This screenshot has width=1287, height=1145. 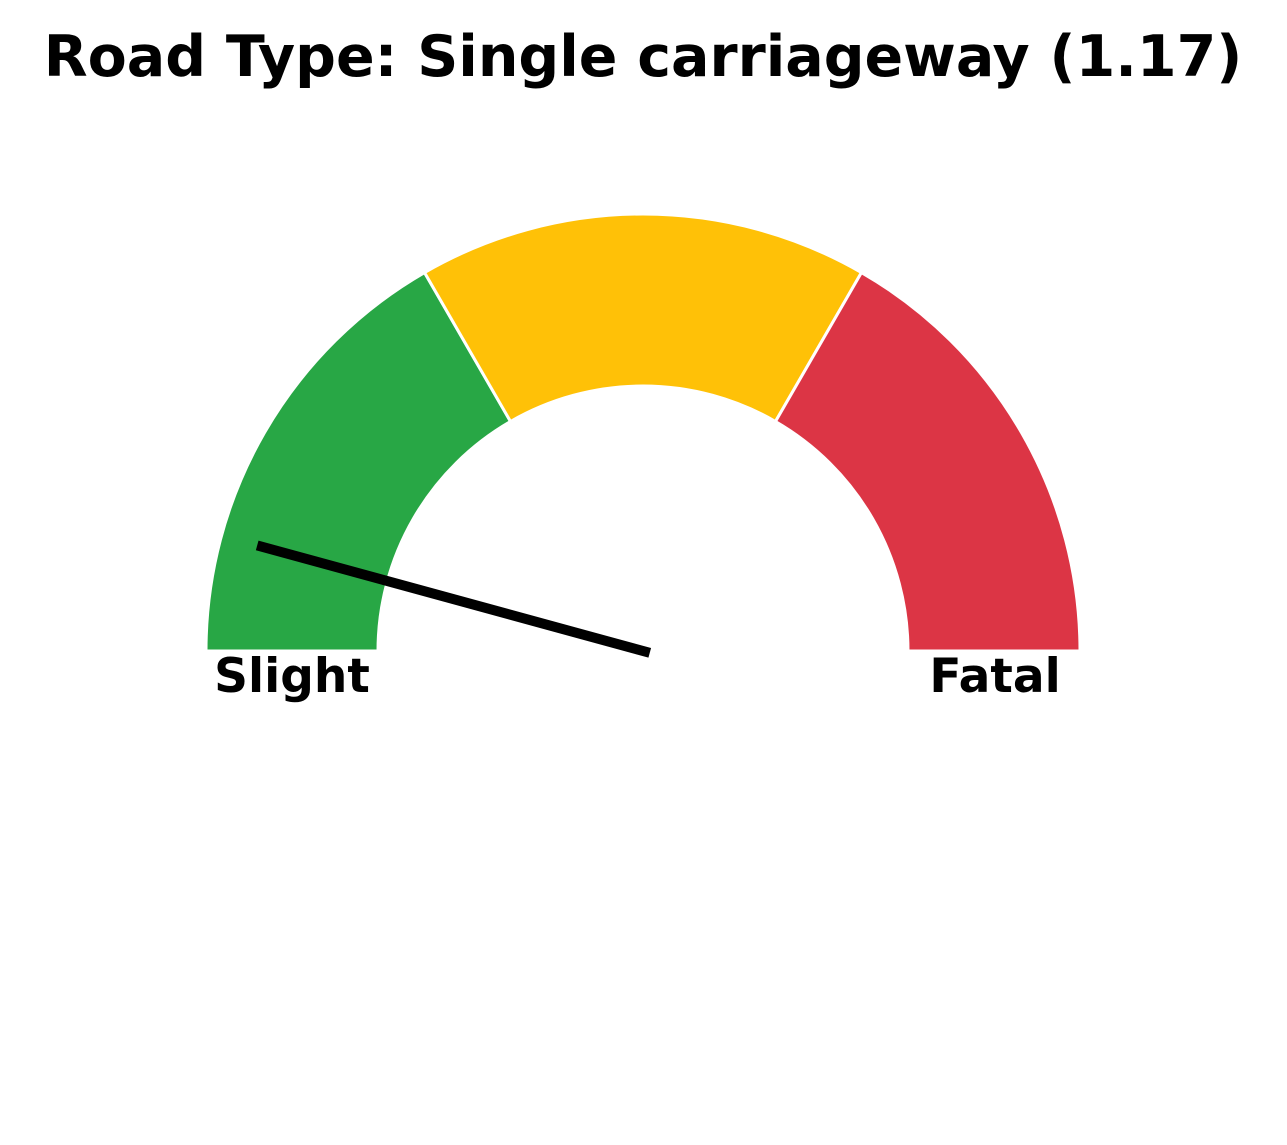 What do you see at coordinates (292, 676) in the screenshot?
I see `min-label: Slight` at bounding box center [292, 676].